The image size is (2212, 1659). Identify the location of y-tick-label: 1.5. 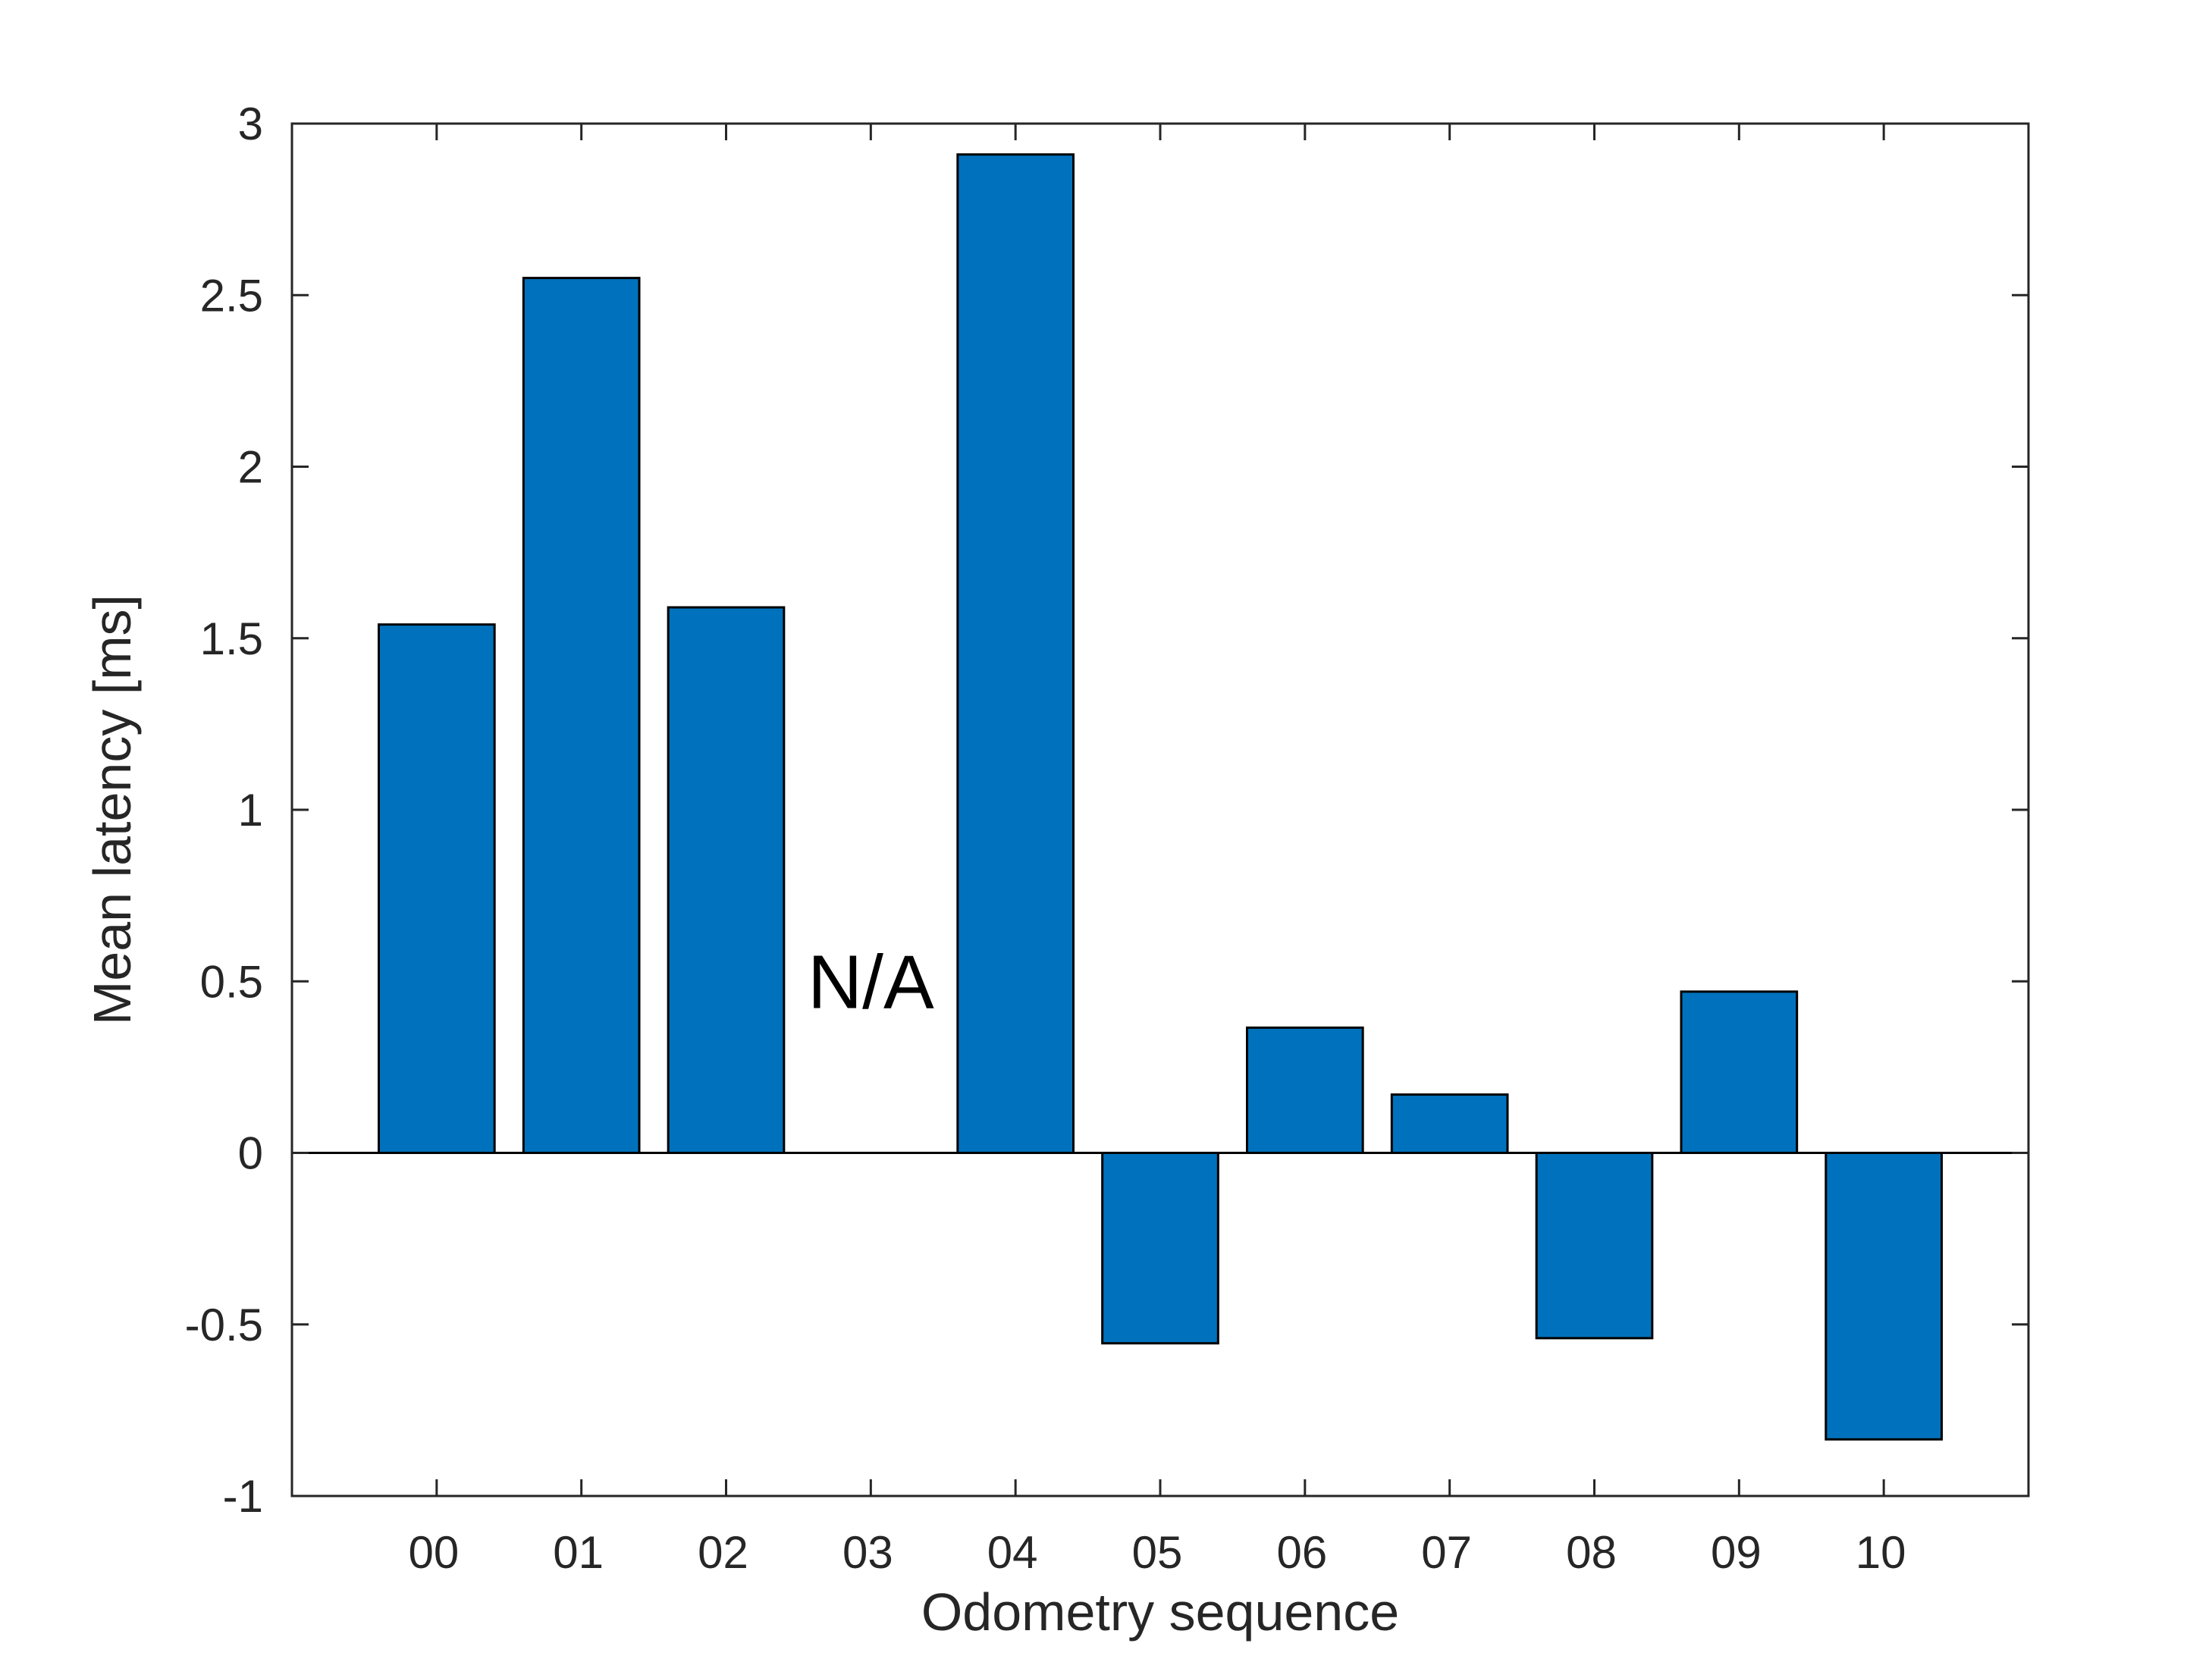
(231, 638).